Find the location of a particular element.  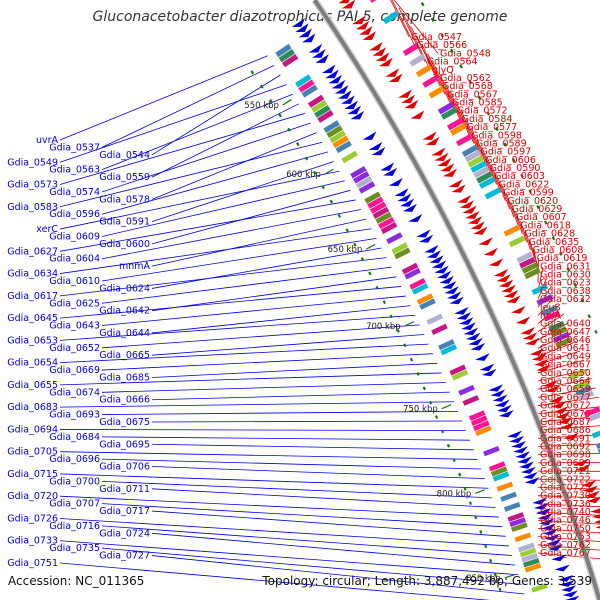

gene-label: Gdia_0630 is located at coordinates (565, 275).